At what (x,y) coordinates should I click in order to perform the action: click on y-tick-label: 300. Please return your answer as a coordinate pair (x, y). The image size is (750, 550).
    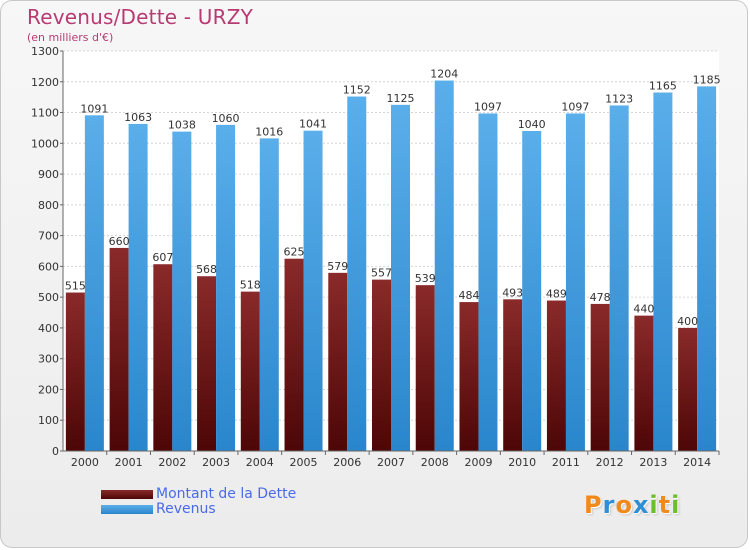
    Looking at the image, I should click on (48, 359).